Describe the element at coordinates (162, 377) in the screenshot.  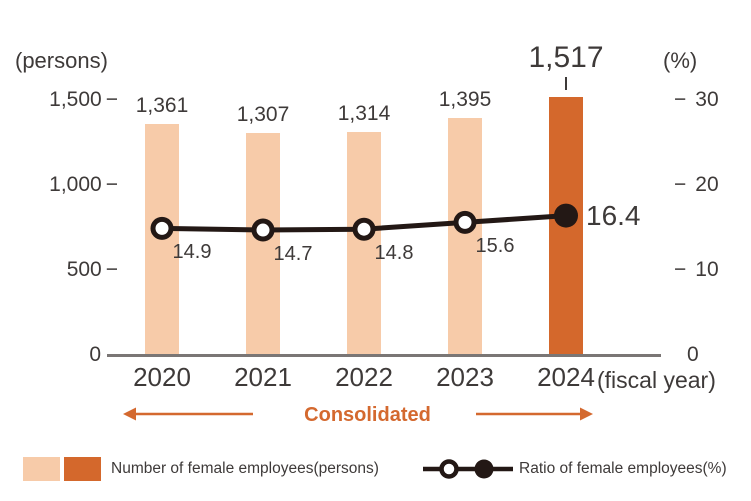
I see `x-axis-label-2020: 2020` at that location.